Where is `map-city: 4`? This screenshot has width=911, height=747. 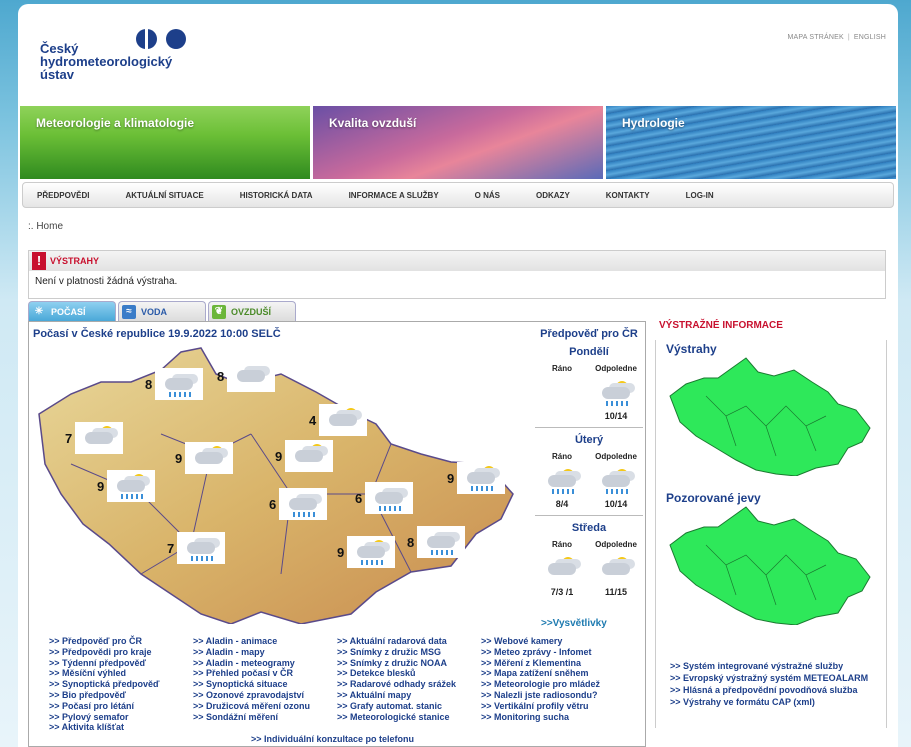 map-city: 4 is located at coordinates (338, 420).